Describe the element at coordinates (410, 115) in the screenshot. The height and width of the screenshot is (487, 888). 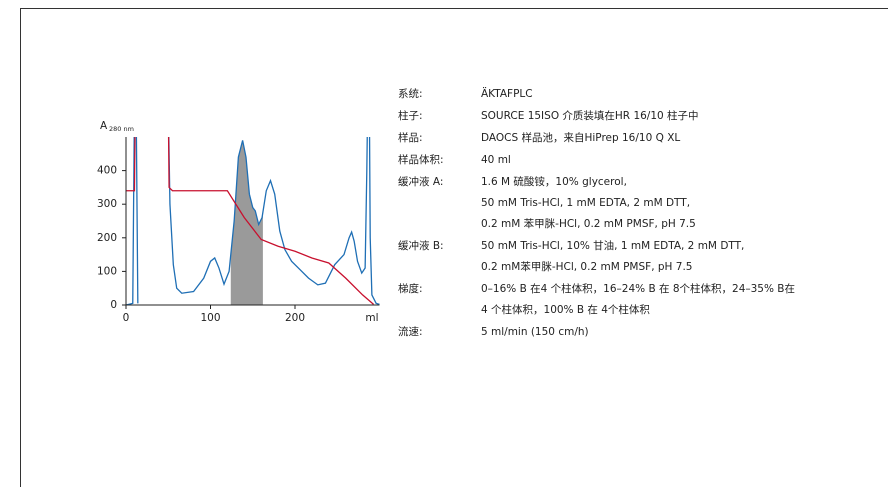
I see `condition-label: 柱子:` at that location.